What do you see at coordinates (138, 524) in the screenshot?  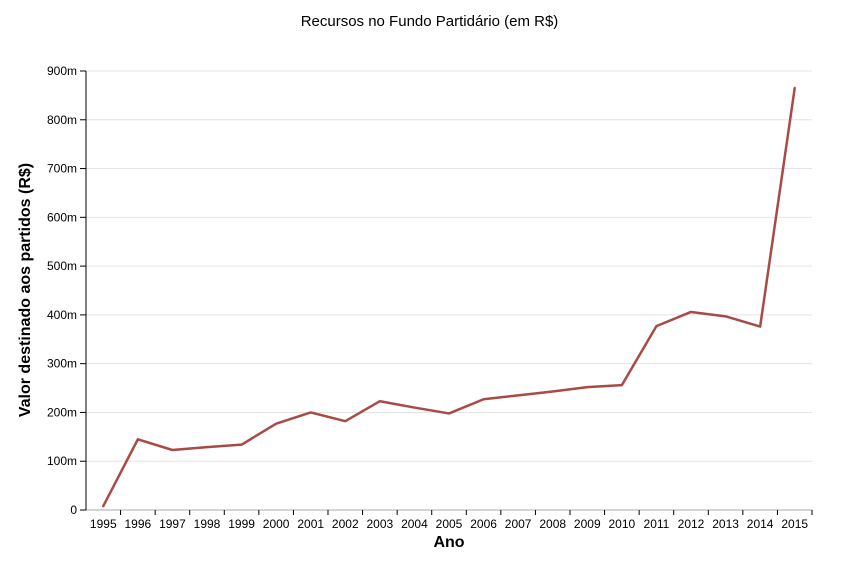 I see `x-tick-label: 1996` at bounding box center [138, 524].